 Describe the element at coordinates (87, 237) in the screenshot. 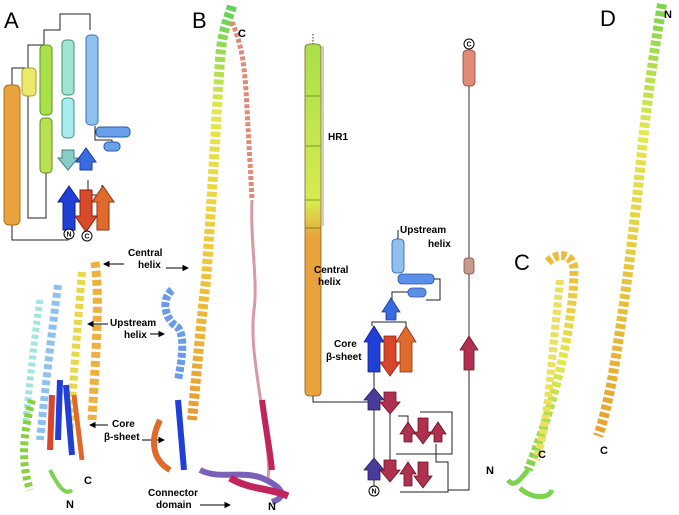

I see `c-terminus-circle-label: C` at that location.